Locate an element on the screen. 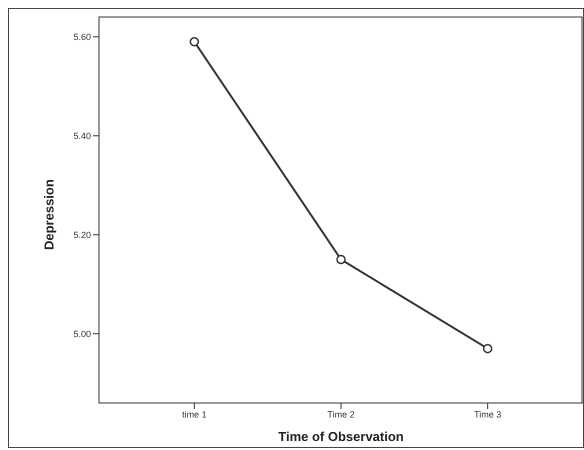 The width and height of the screenshot is (584, 450). y-tick-label: 5.20 is located at coordinates (82, 235).